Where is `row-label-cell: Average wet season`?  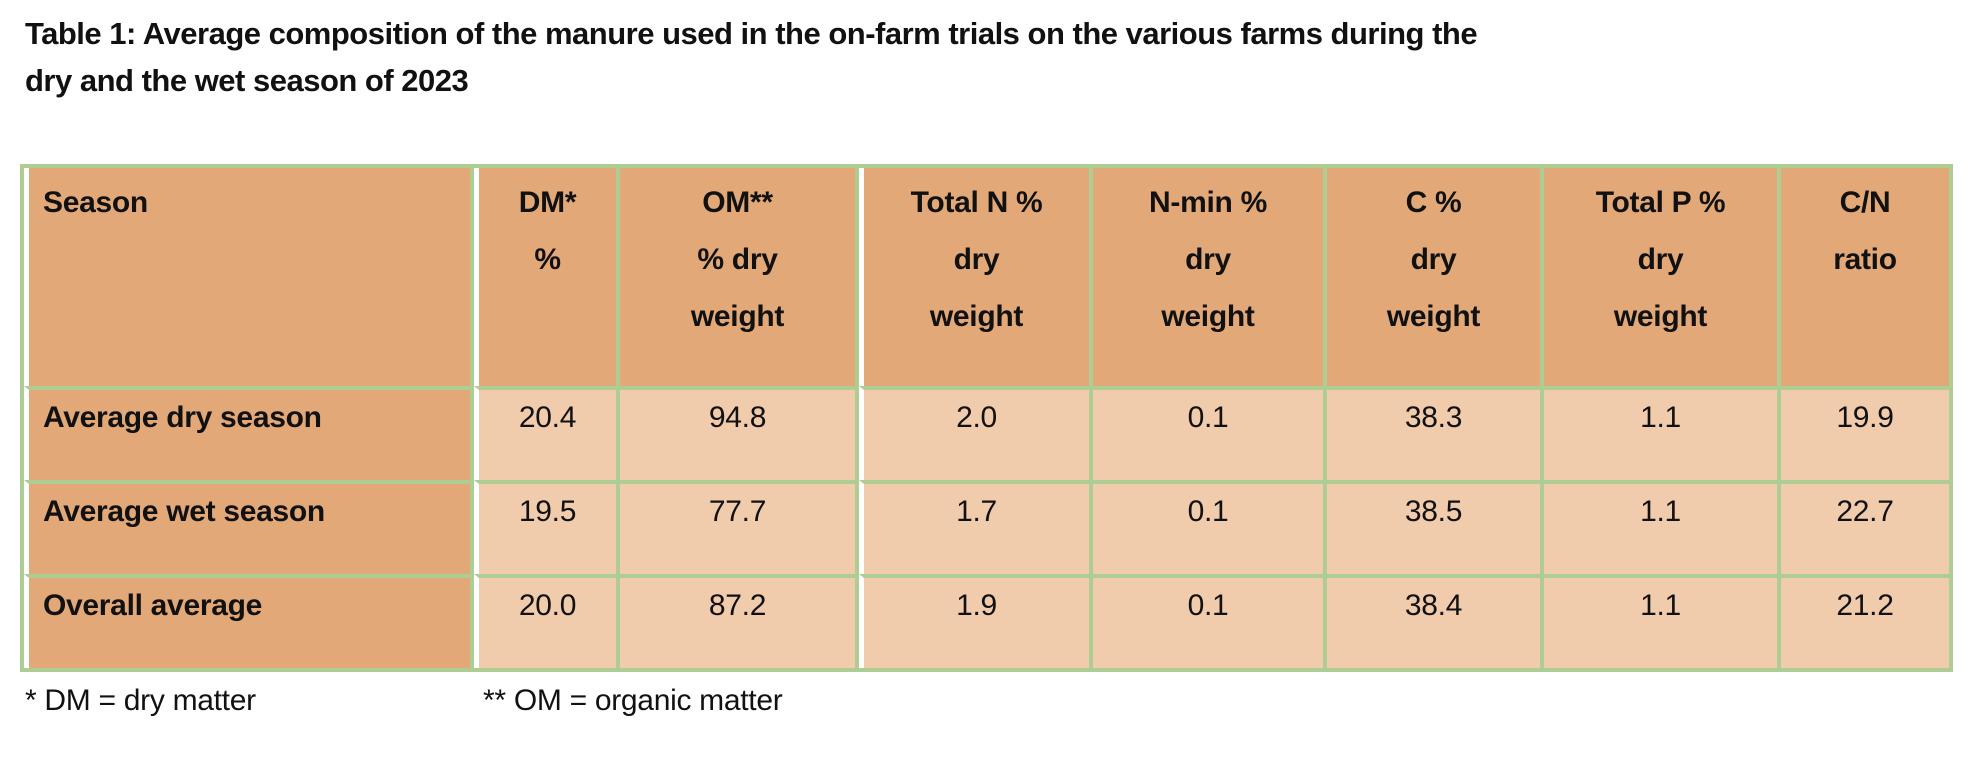 row-label-cell: Average wet season is located at coordinates (249, 527).